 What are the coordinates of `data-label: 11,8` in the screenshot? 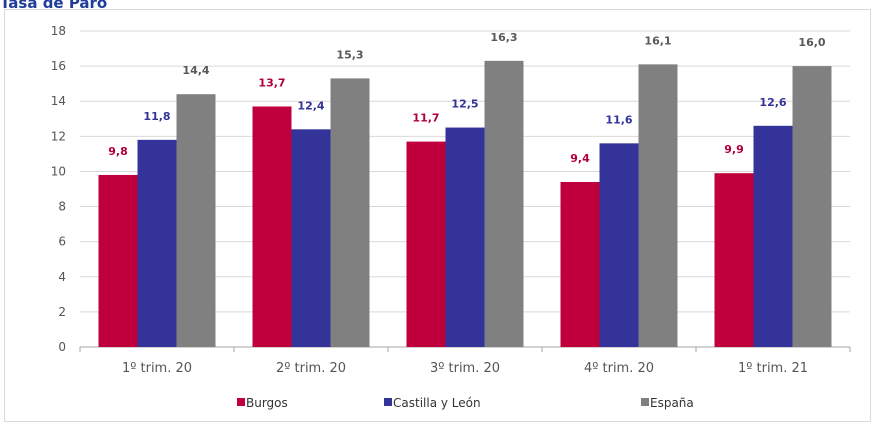 It's located at (156, 116).